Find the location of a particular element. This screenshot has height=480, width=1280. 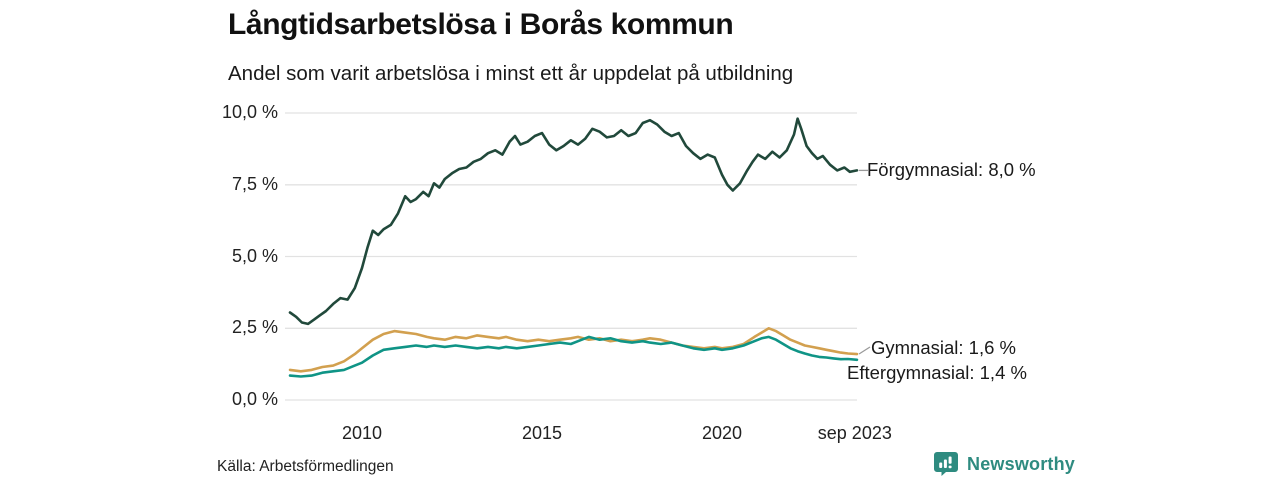

x-axis-tick-label: 2015 is located at coordinates (542, 433).